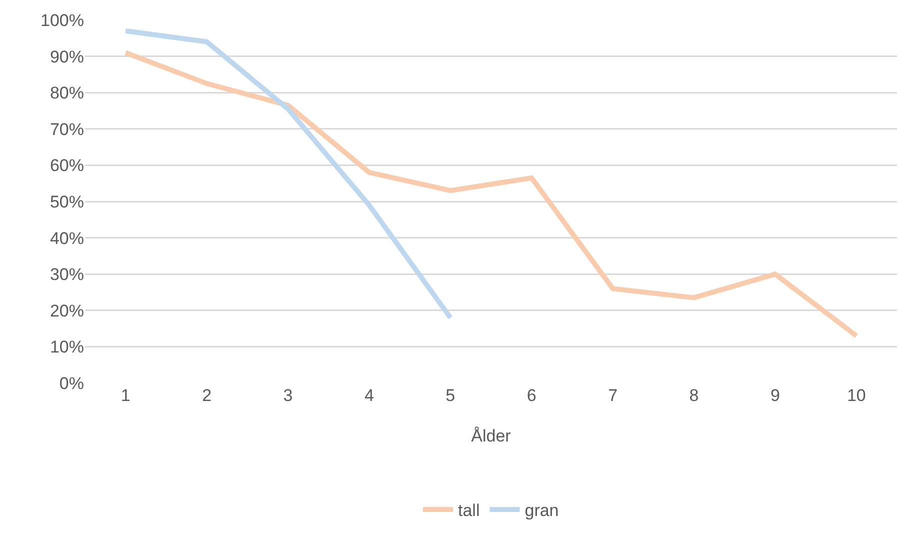 The height and width of the screenshot is (540, 917). What do you see at coordinates (67, 166) in the screenshot?
I see `y-tick-label: 60%` at bounding box center [67, 166].